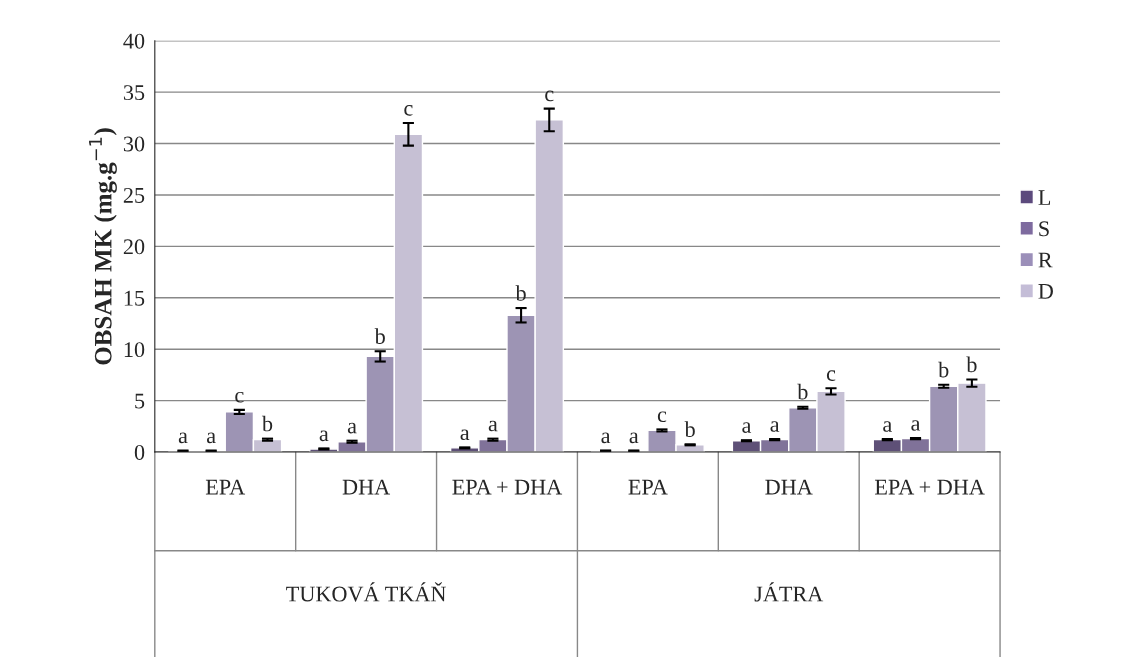  Describe the element at coordinates (103, 246) in the screenshot. I see `y-axis-title: OBSAH MK (mg.g$^{−1}$)` at that location.